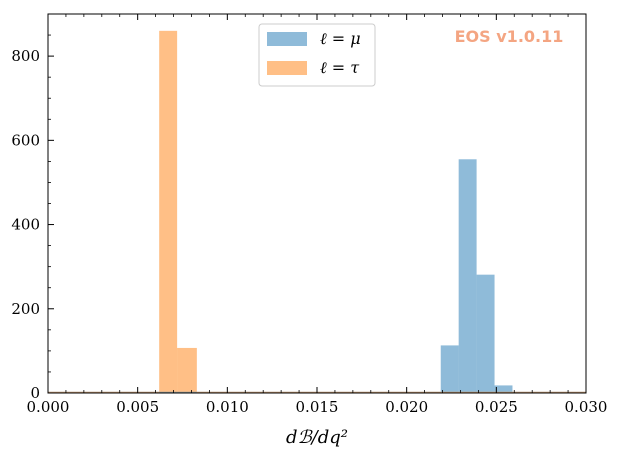 The image size is (618, 458). What do you see at coordinates (509, 36) in the screenshot?
I see `eos-watermark: EOS v1.0.11` at bounding box center [509, 36].